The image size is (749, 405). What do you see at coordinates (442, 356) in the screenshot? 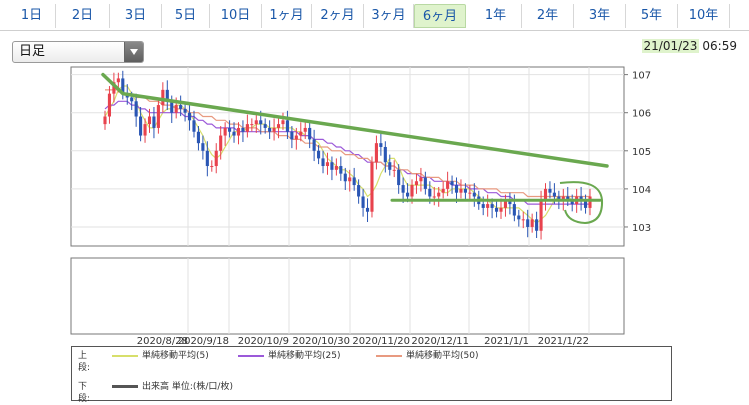
I see `legend-label-ma50: 単純移動平均(50)` at bounding box center [442, 356].